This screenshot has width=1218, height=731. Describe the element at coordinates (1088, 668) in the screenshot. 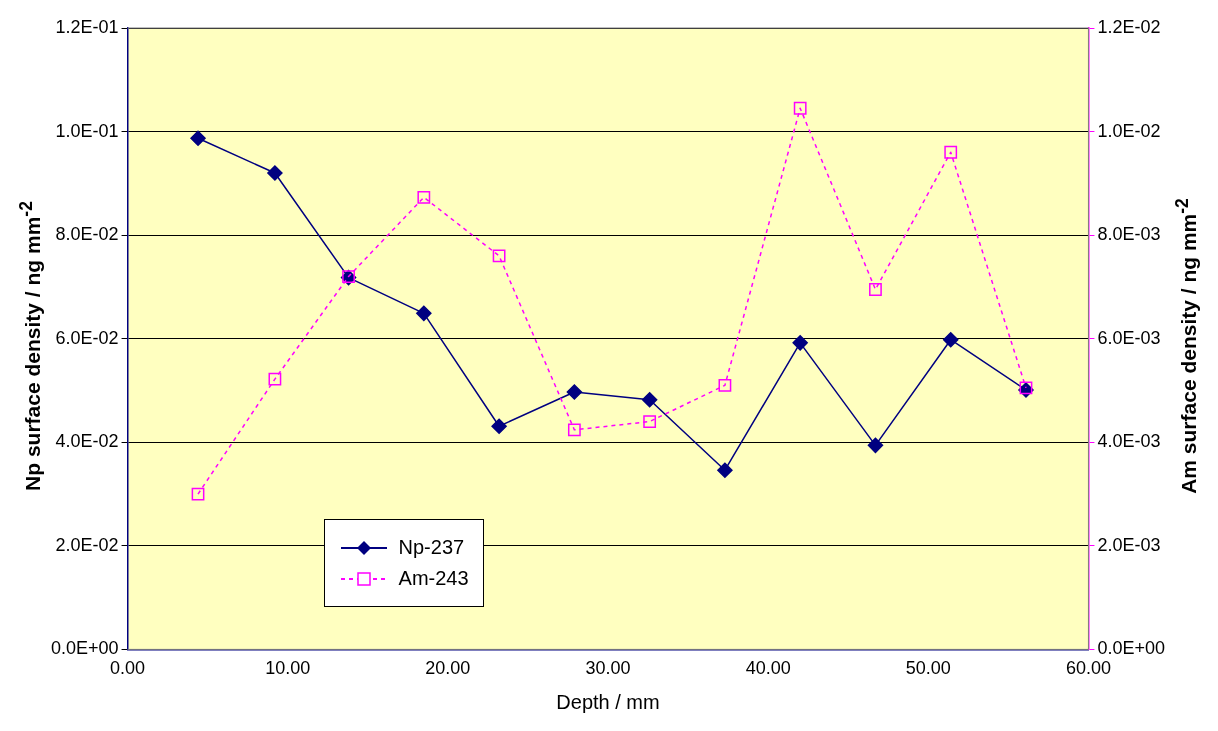

I see `x-tick-label: 60.00` at that location.